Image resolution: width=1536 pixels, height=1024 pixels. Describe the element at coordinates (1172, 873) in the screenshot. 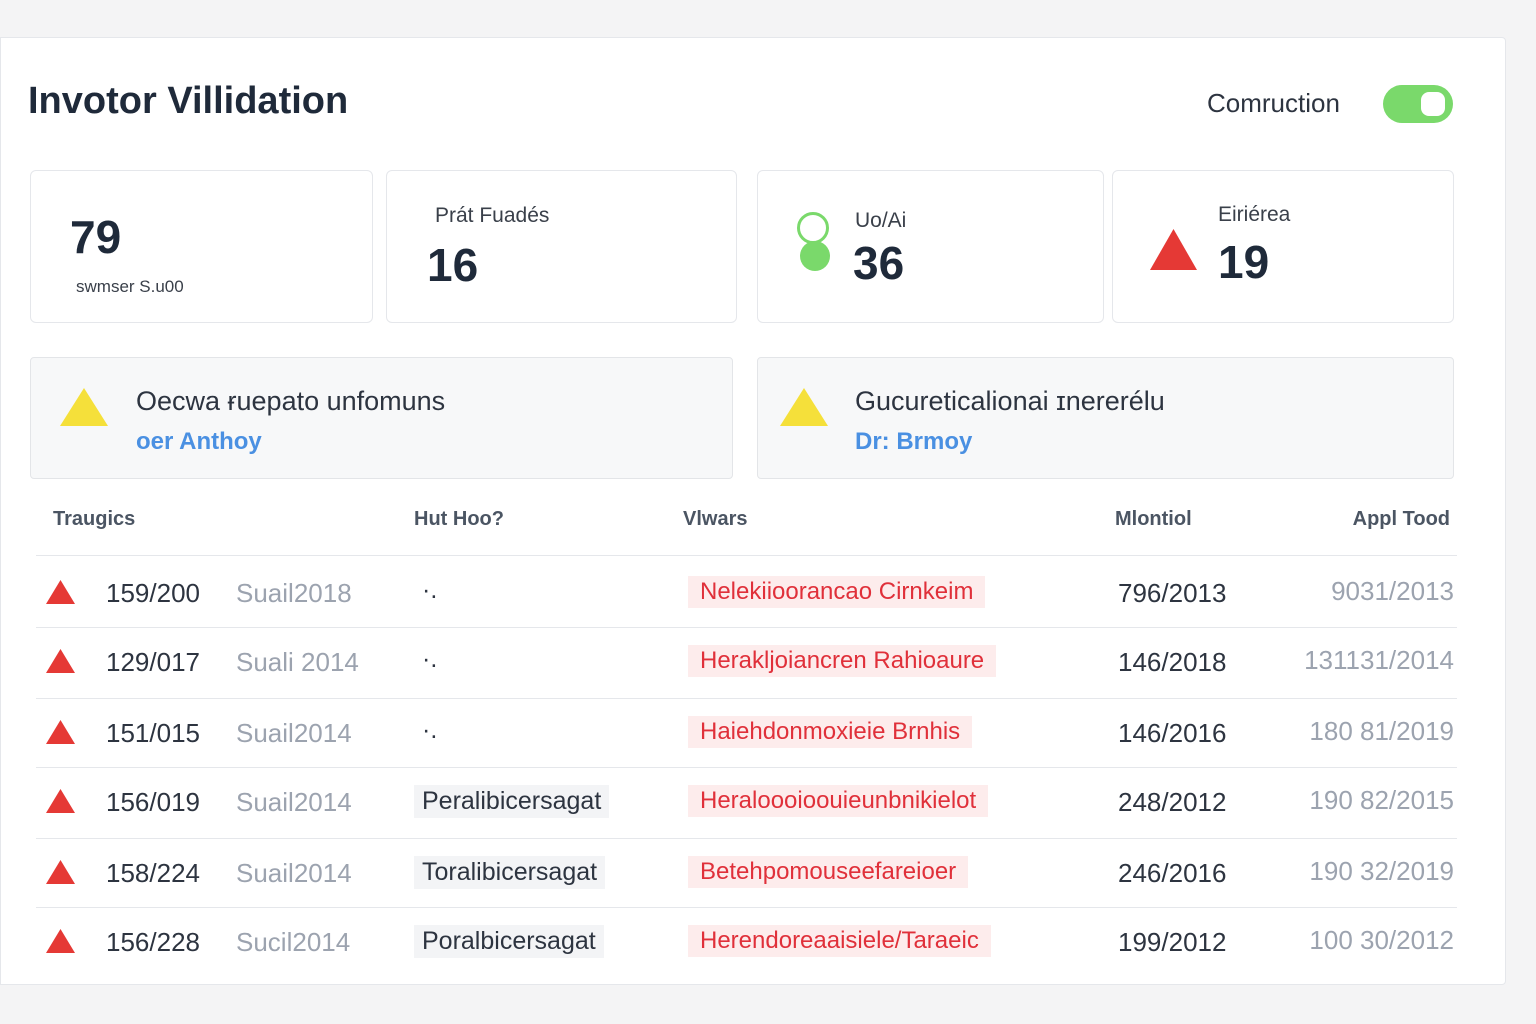

I see `row-modified: 246/2016` at that location.